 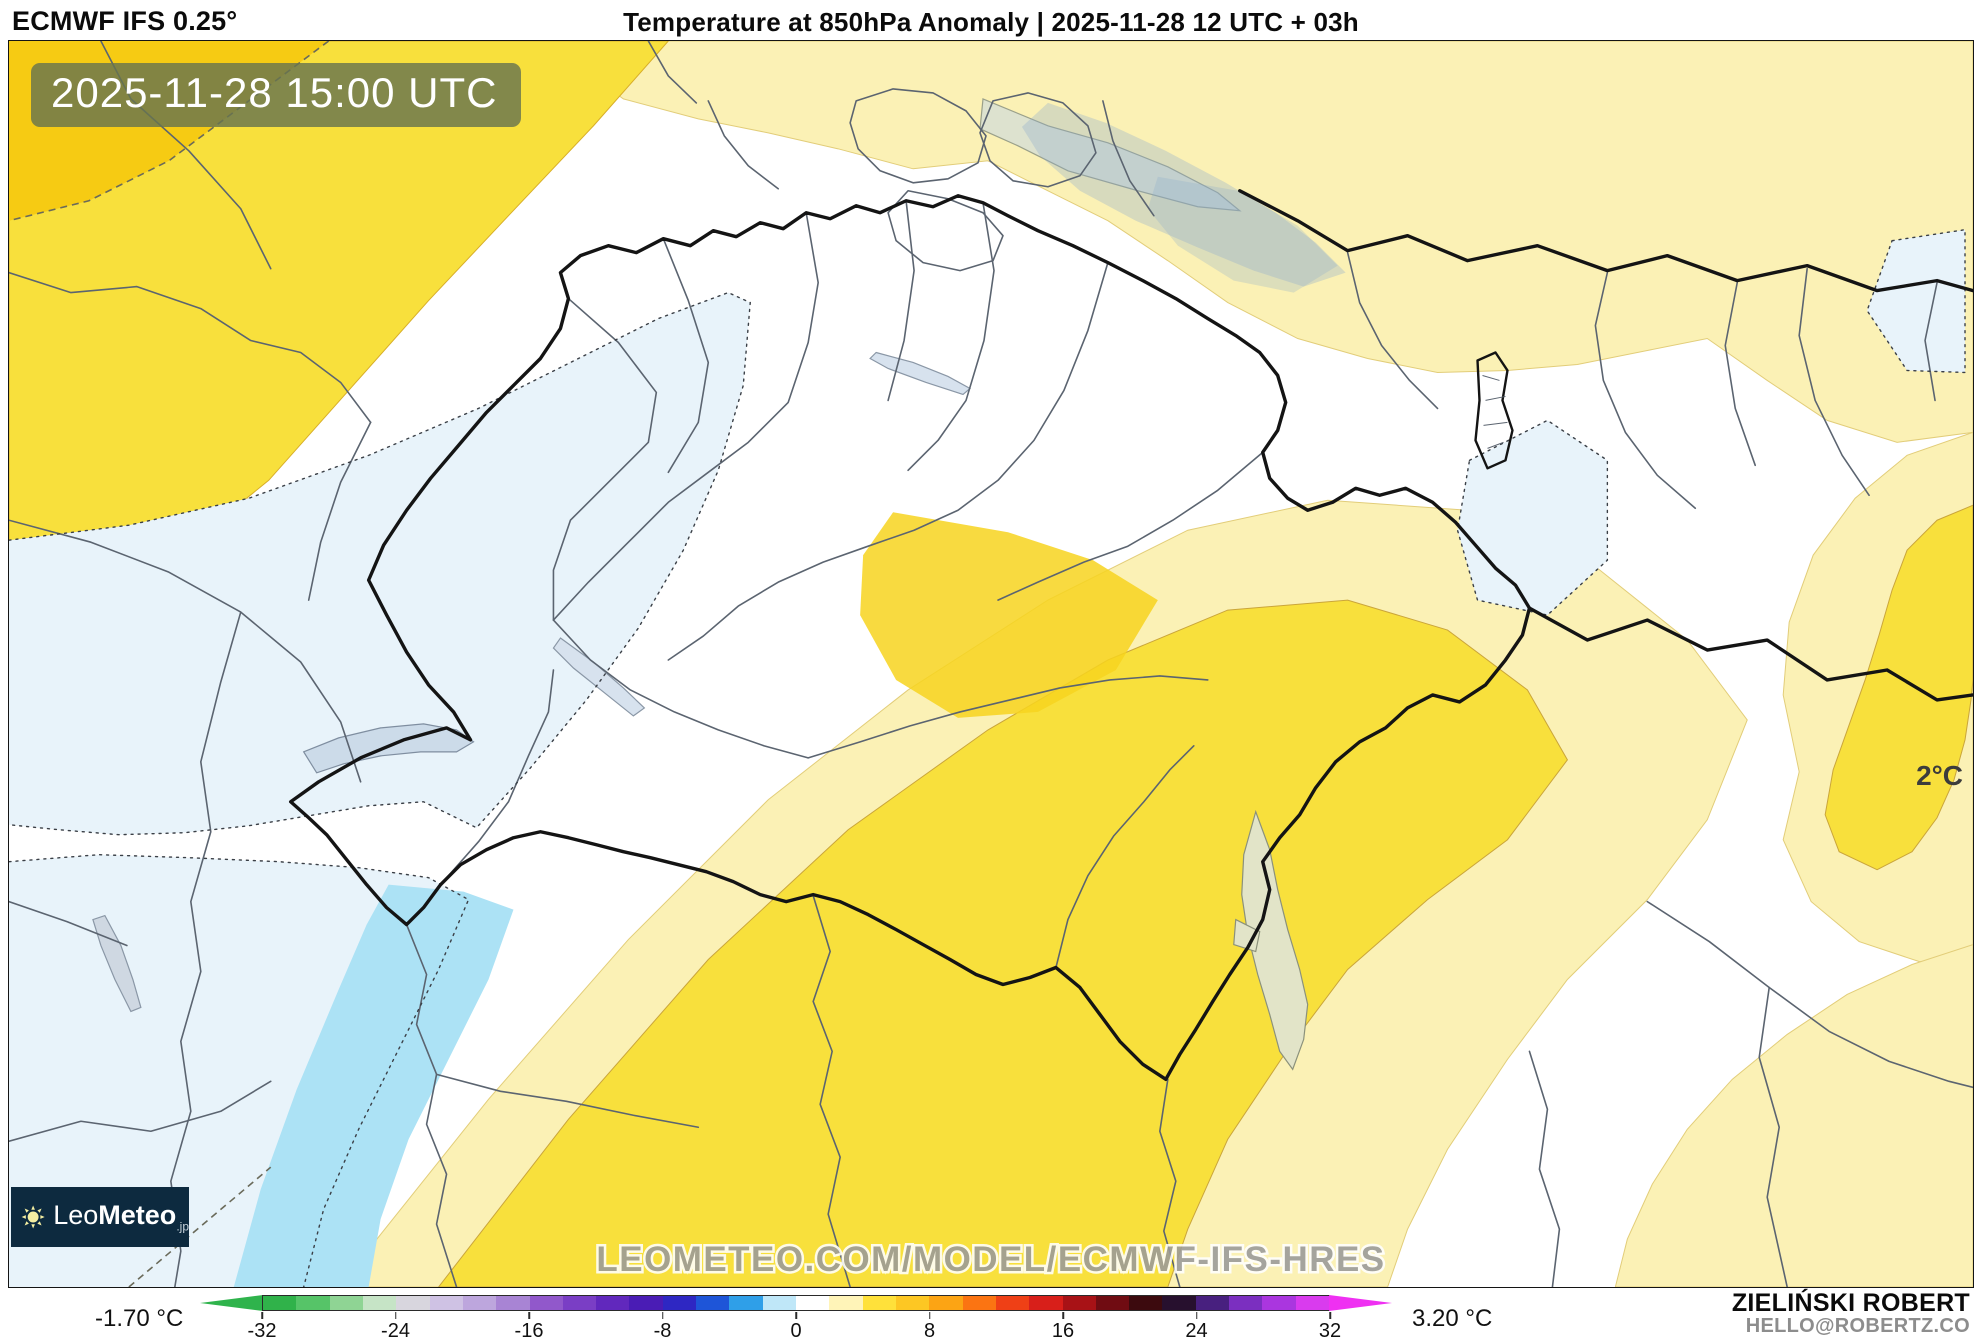 What do you see at coordinates (1330, 1329) in the screenshot?
I see `colorbar-tick-label: 32` at bounding box center [1330, 1329].